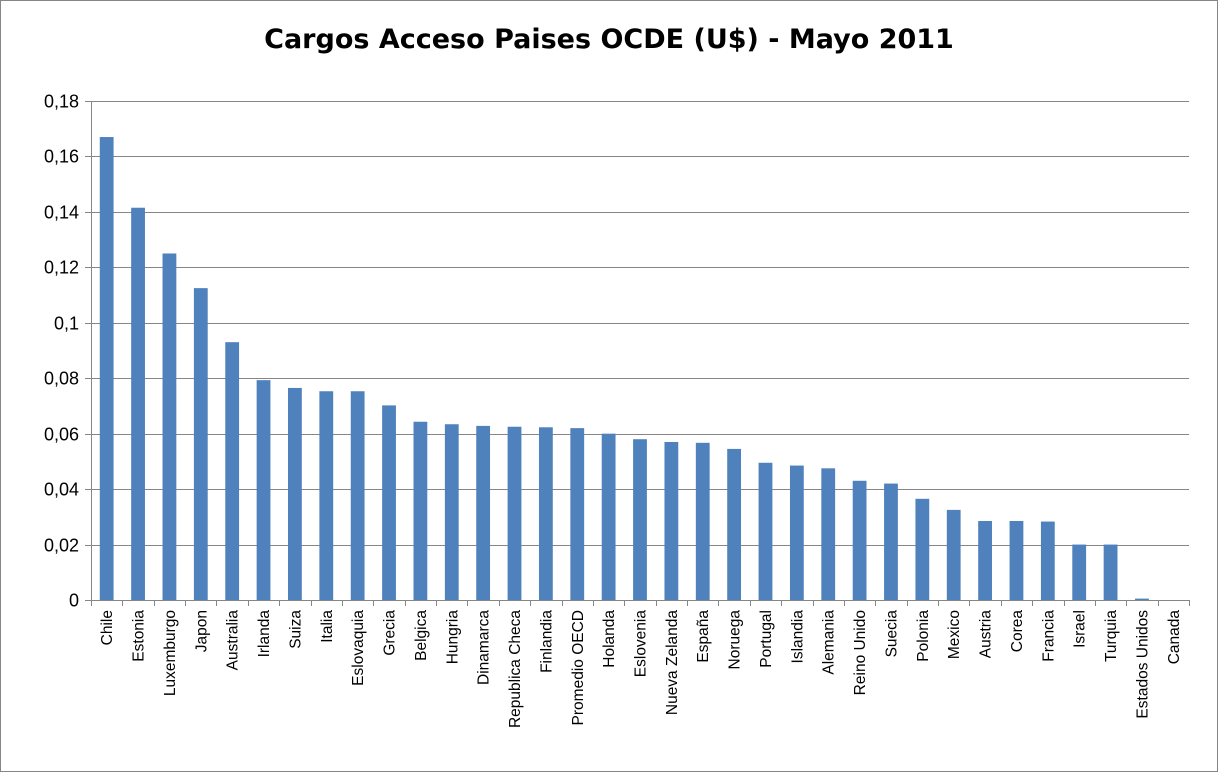 Image resolution: width=1218 pixels, height=772 pixels. Describe the element at coordinates (829, 642) in the screenshot. I see `category-label: Alemania` at that location.